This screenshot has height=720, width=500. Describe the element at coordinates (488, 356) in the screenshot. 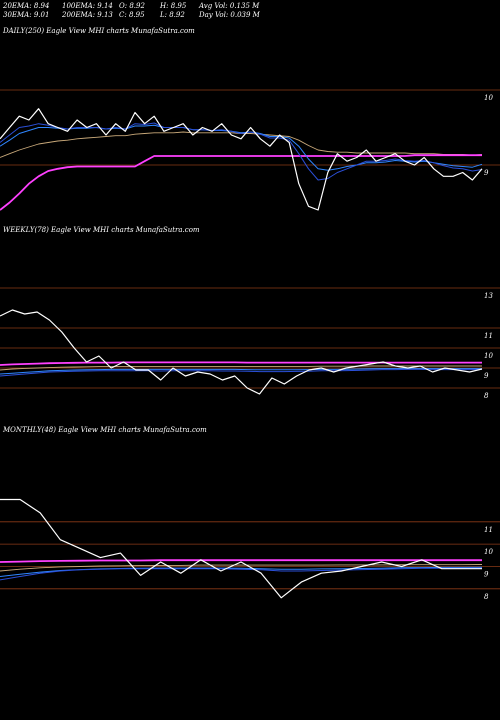

I see `weekly-ytick-10: 10` at that location.